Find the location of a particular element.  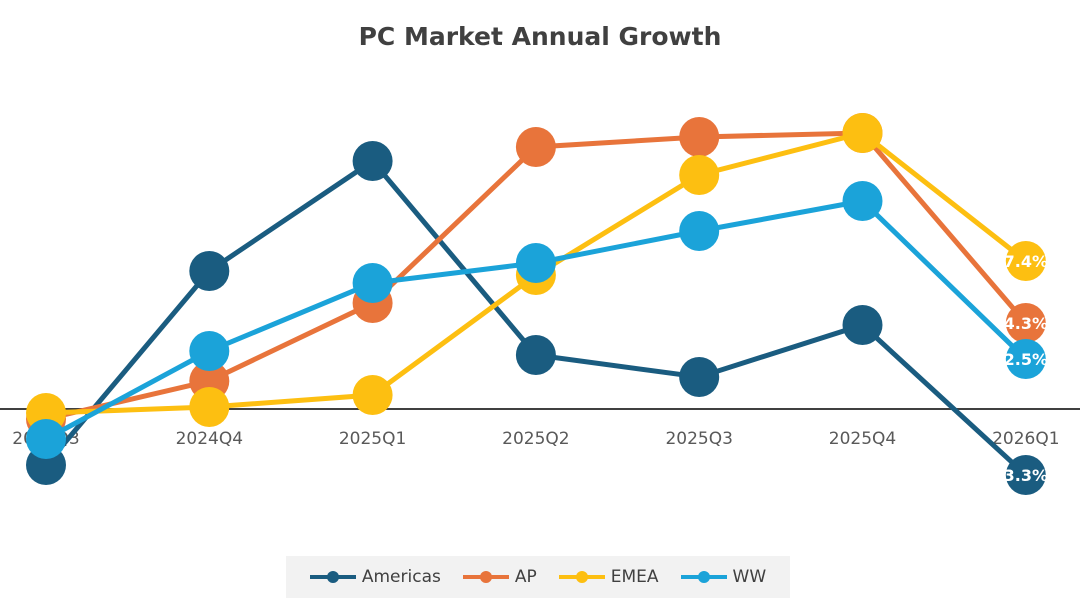

legend-label: Americas is located at coordinates (401, 577).